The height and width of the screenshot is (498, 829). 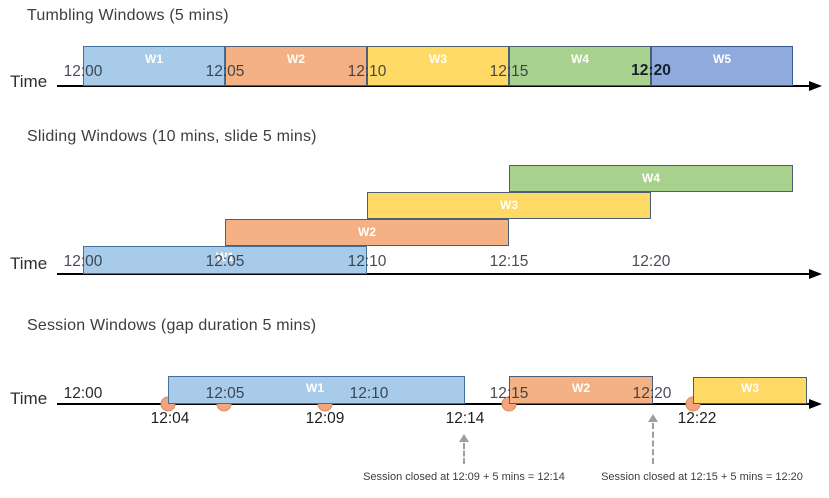 I want to click on window-label: W5, so click(x=722, y=59).